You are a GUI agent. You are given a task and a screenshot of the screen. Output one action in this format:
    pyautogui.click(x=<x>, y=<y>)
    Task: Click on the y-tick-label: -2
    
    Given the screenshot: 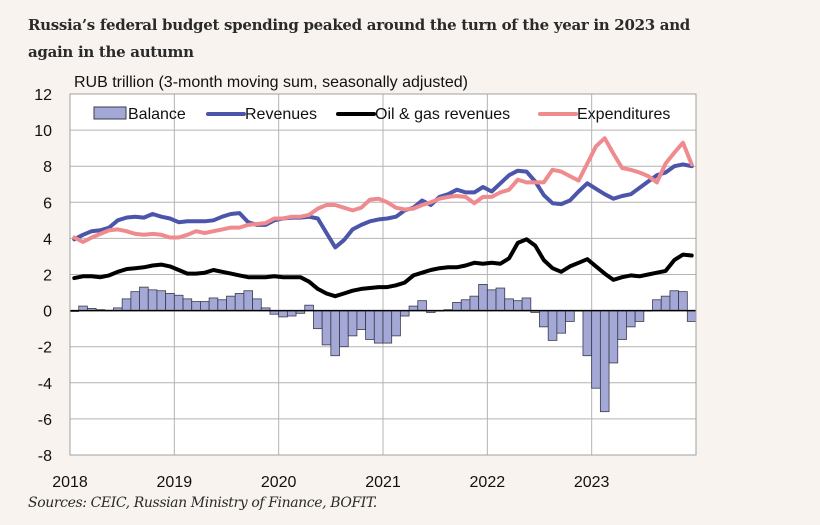 What is the action you would take?
    pyautogui.click(x=45, y=348)
    